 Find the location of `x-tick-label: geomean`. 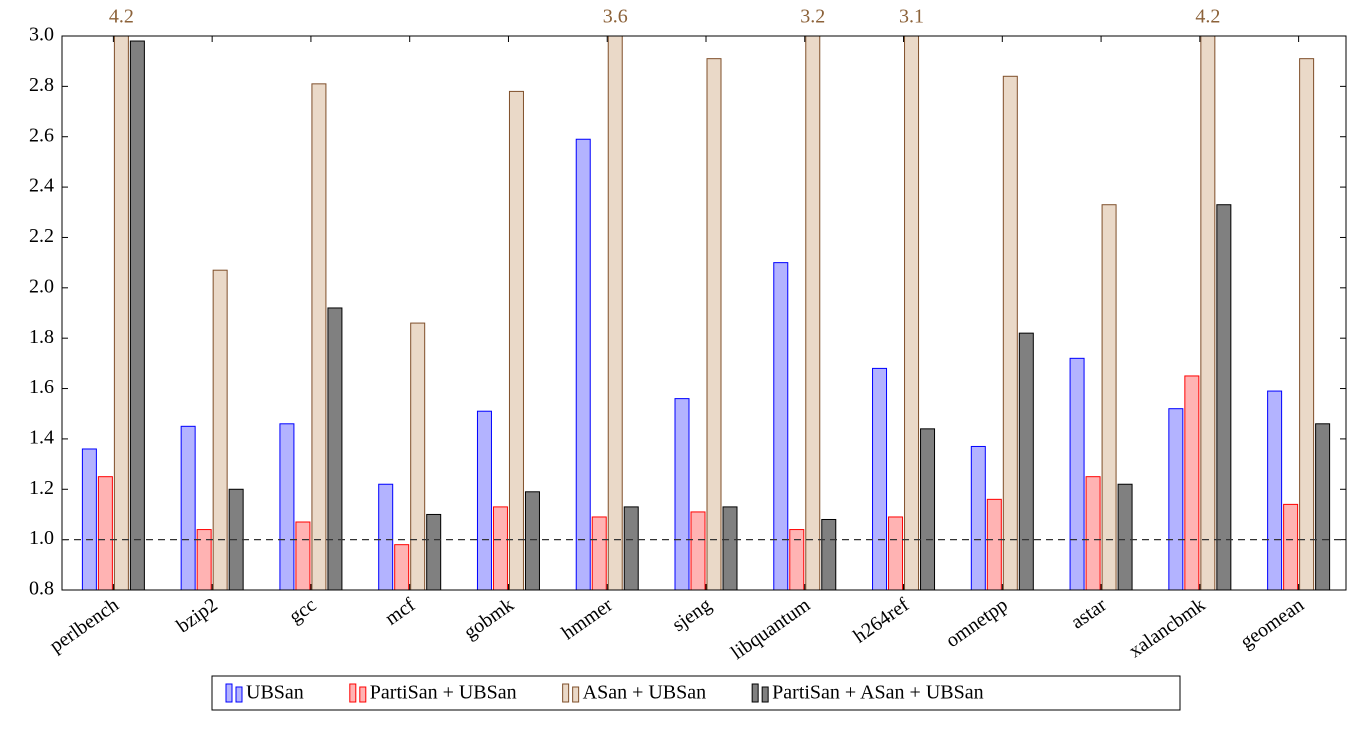

x-tick-label: geomean is located at coordinates (1272, 623).